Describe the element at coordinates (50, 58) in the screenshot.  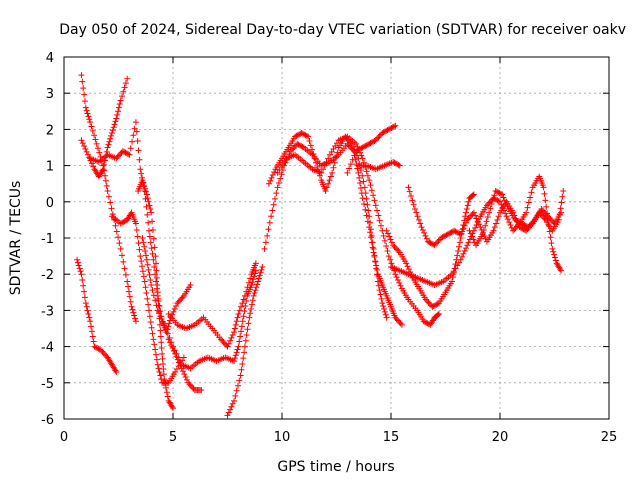
I see `y-tick-label: 4` at that location.